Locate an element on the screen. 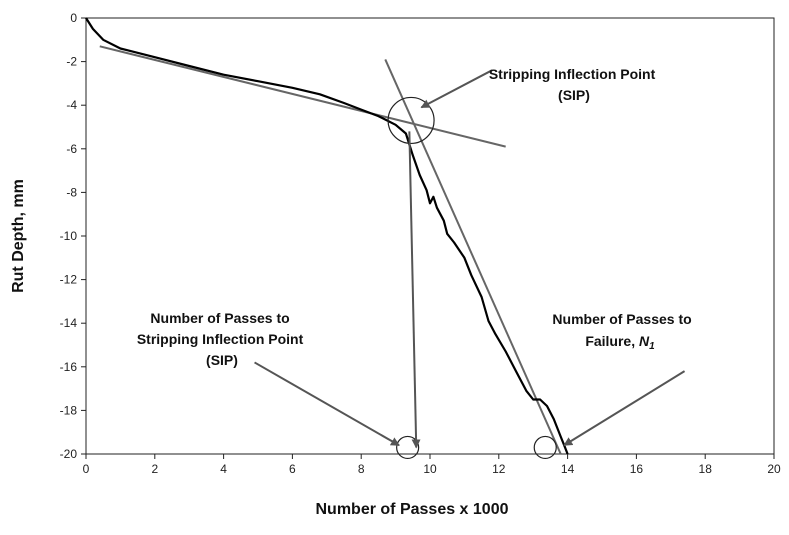  tangent-line is located at coordinates (302, 96).